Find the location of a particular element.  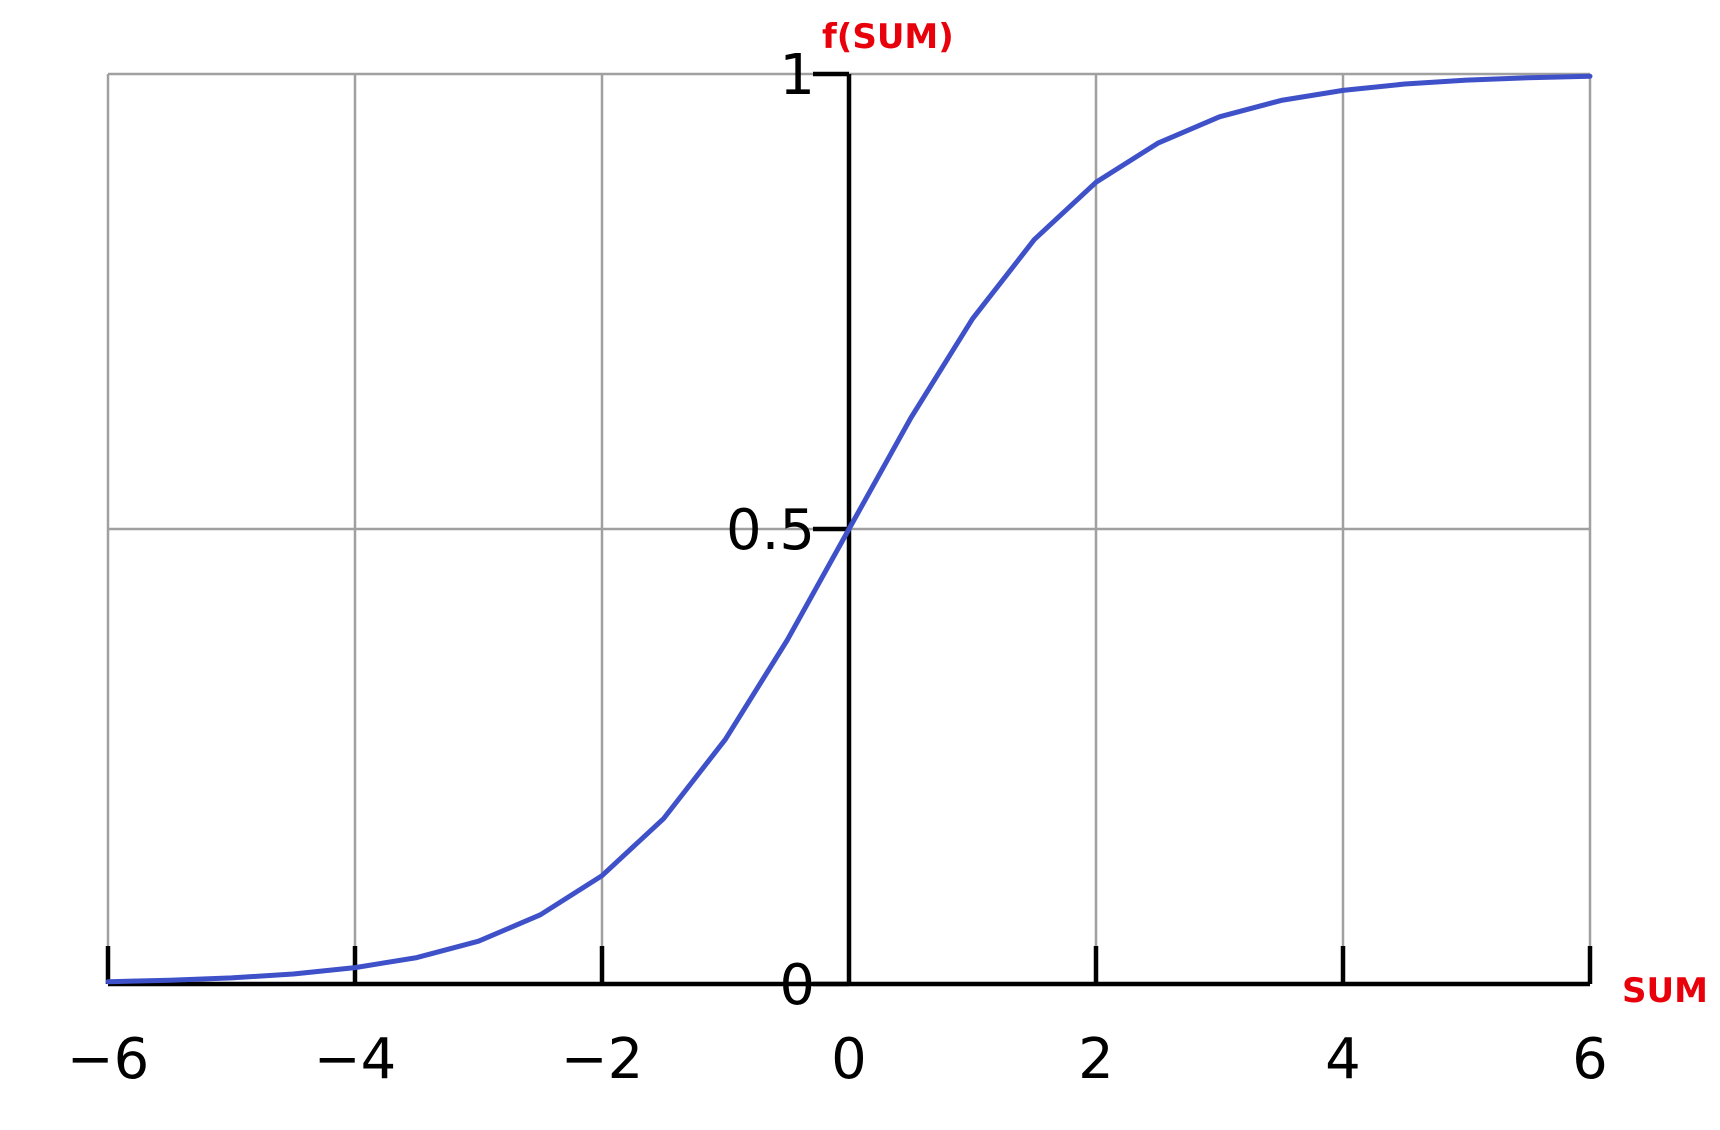

y-tick-label-0: 0 is located at coordinates (797, 985).